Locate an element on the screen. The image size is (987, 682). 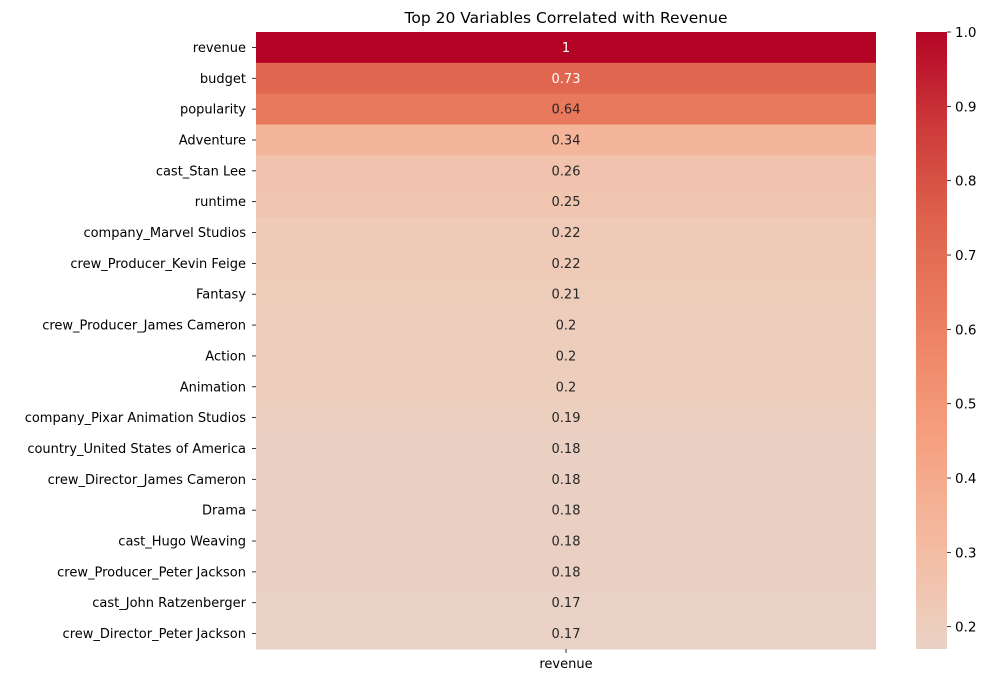
x-axis: revenue is located at coordinates (566, 660).